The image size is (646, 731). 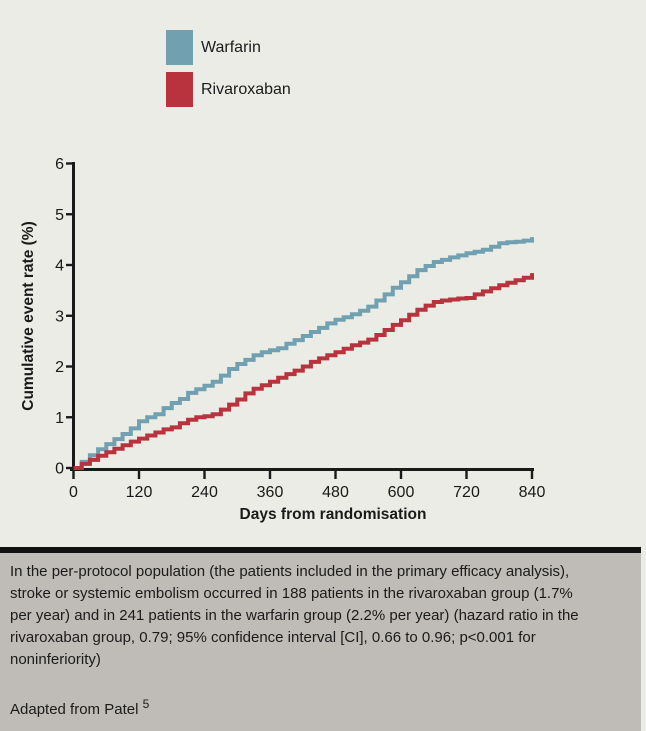 What do you see at coordinates (333, 514) in the screenshot?
I see `x-axis-title: Days from randomisation` at bounding box center [333, 514].